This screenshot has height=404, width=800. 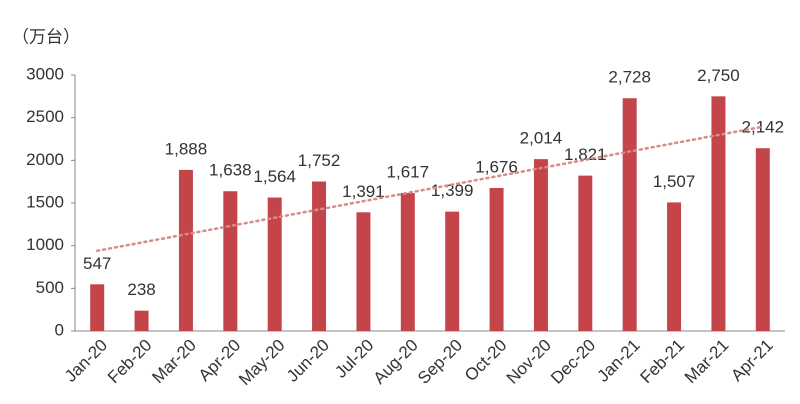 I want to click on x-tick-label: May-20, so click(x=262, y=363).